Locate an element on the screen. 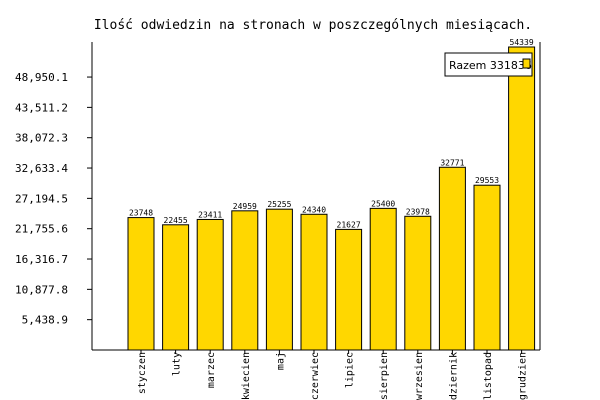  legend-swatch is located at coordinates (526, 63).